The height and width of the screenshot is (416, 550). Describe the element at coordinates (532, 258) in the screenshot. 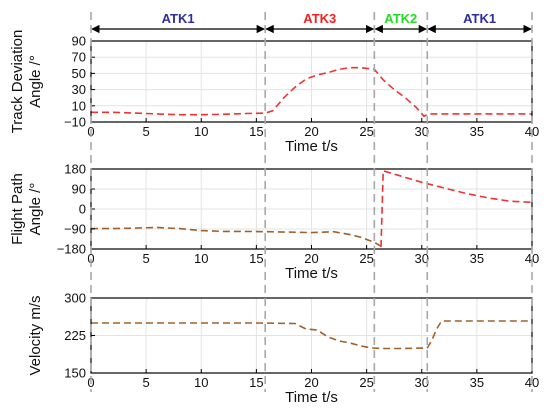

I see `x-tick-label: 40` at that location.